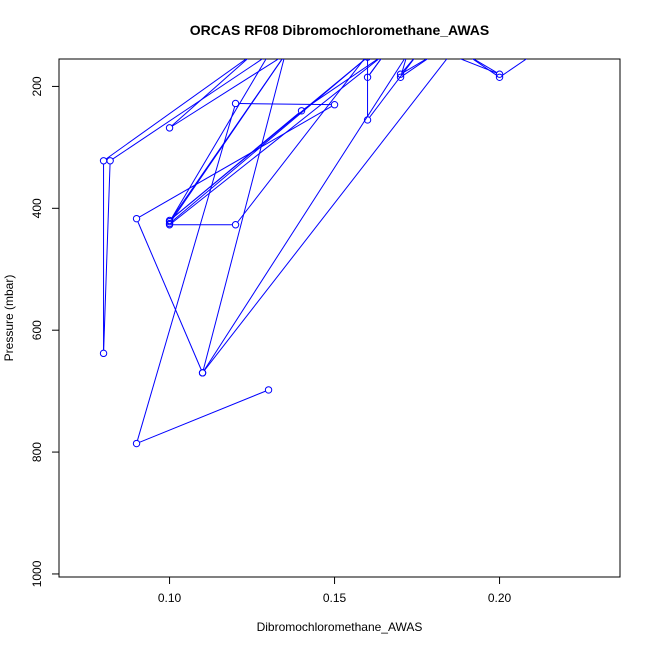 The height and width of the screenshot is (650, 650). What do you see at coordinates (37, 86) in the screenshot?
I see `y-tick-label: 200` at bounding box center [37, 86].